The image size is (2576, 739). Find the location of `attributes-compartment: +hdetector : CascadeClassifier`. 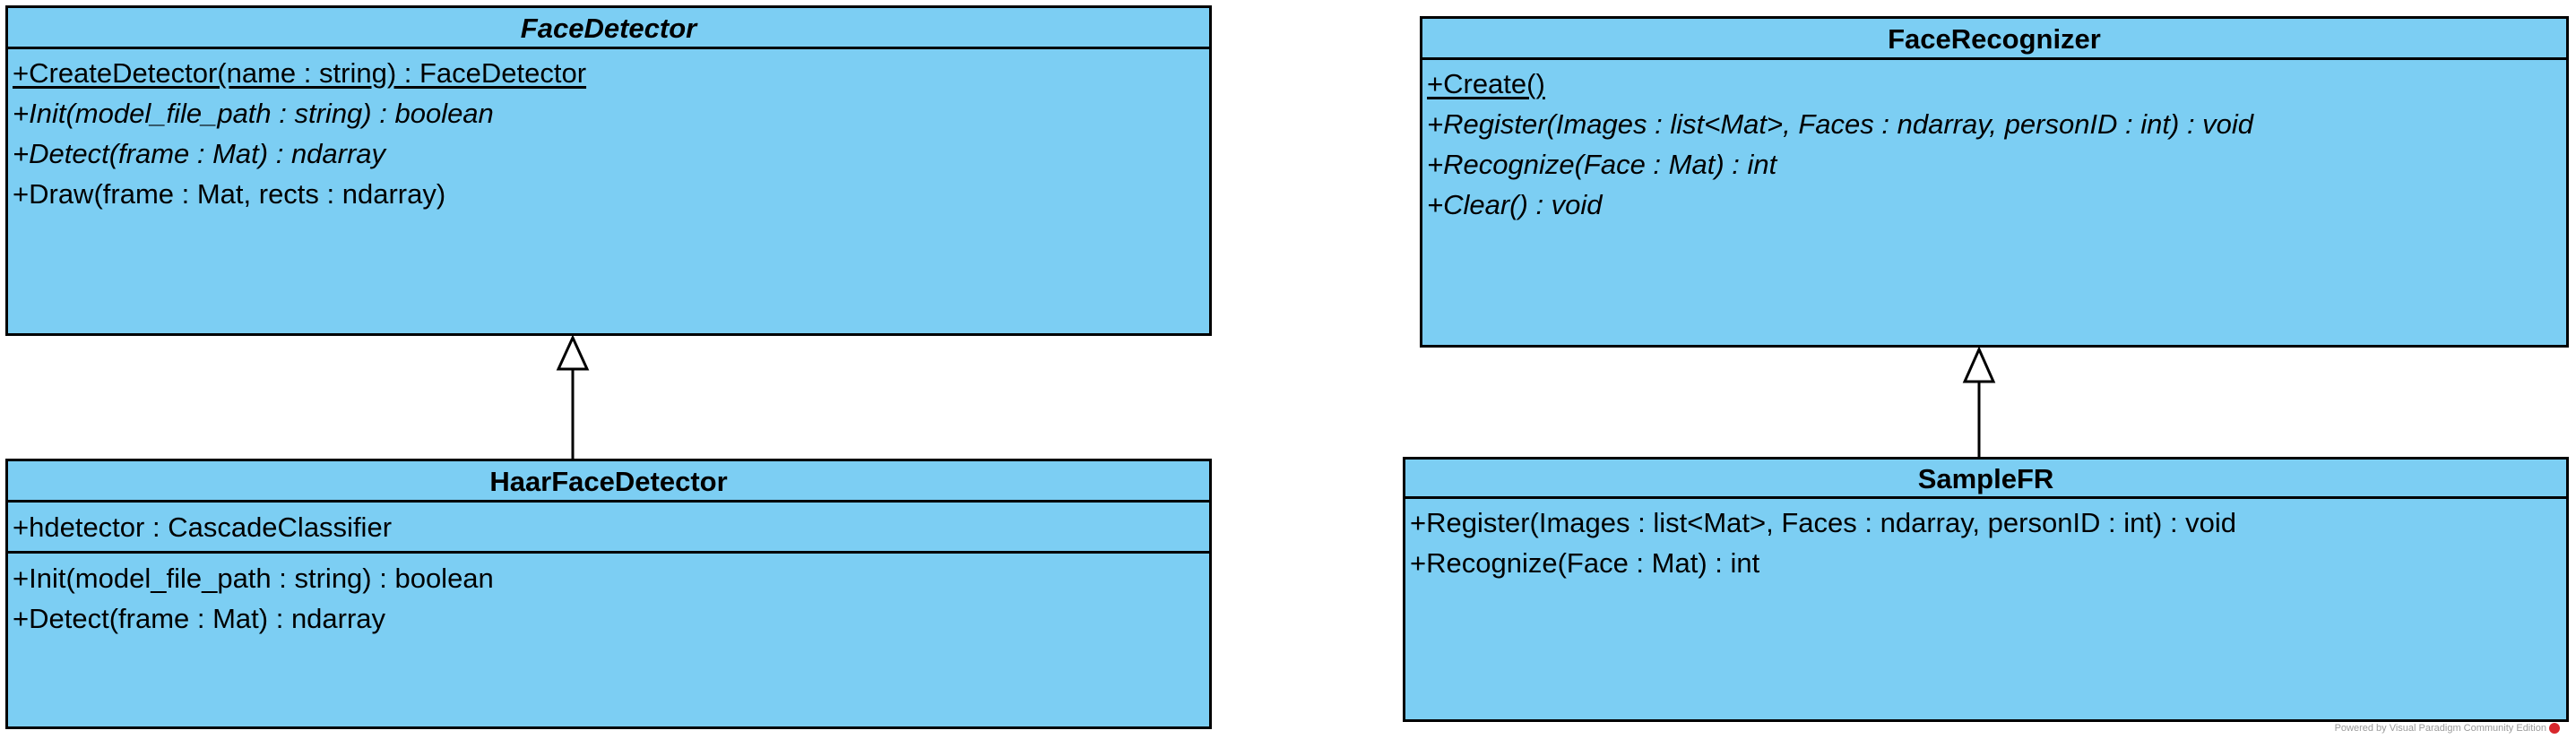

attributes-compartment: +hdetector : CascadeClassifier is located at coordinates (608, 528).